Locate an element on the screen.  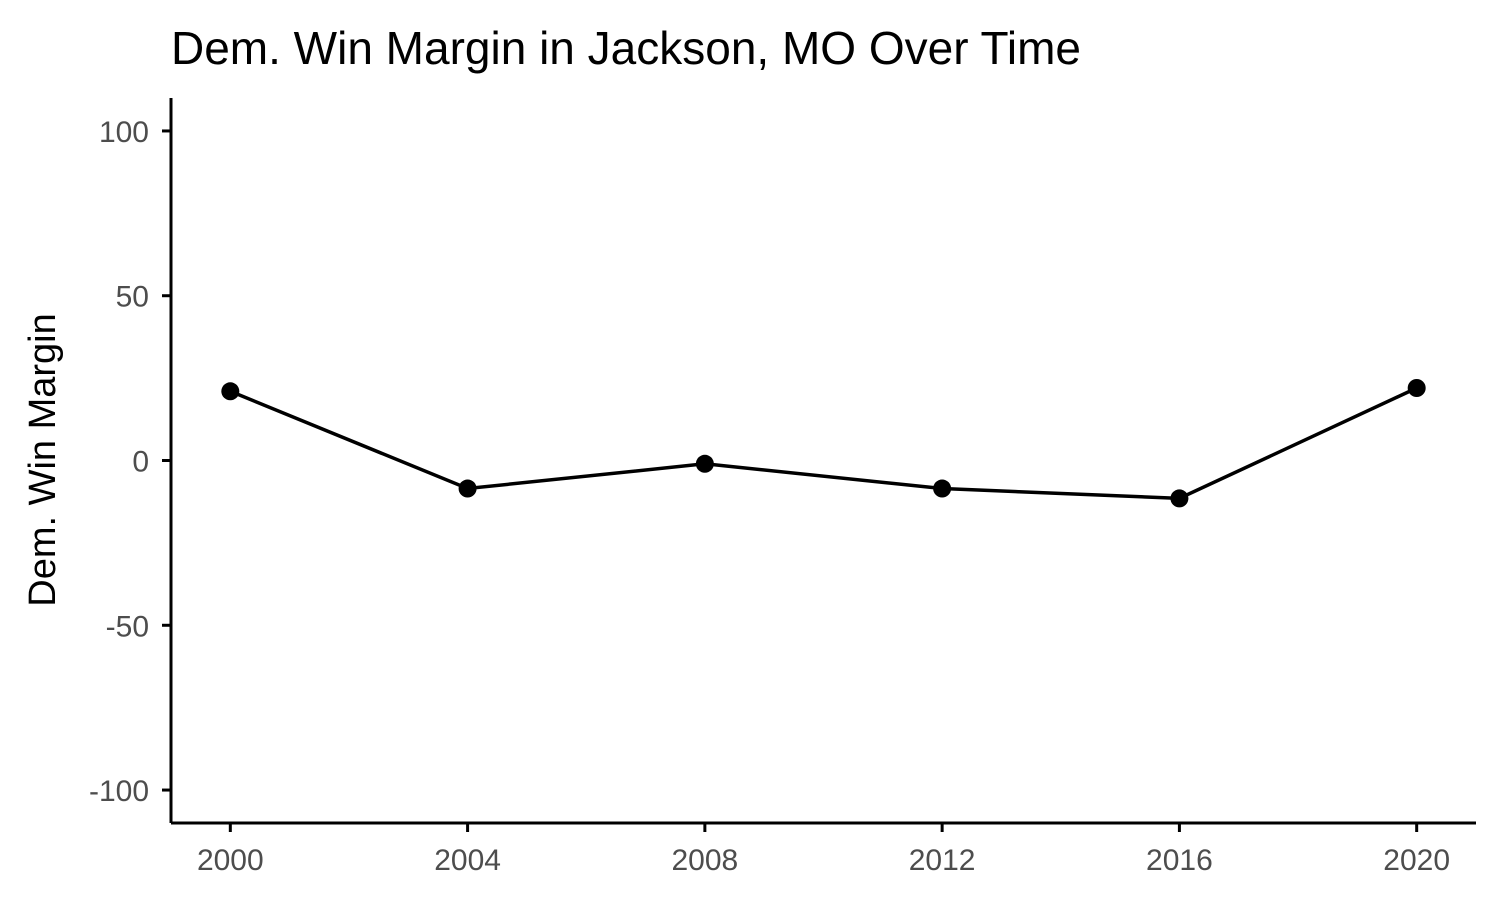
y-tick-label: -50 is located at coordinates (127, 626).